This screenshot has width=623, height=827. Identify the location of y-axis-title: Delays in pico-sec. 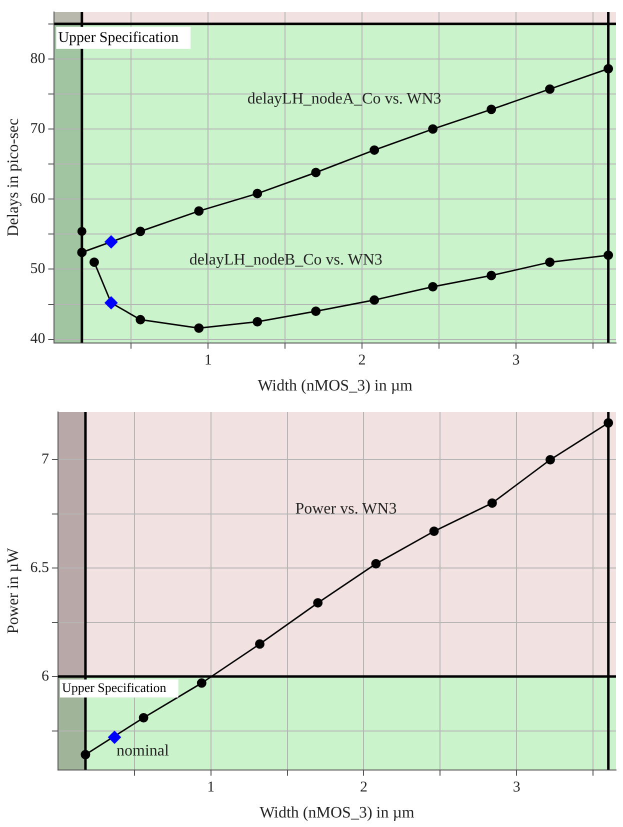
(13, 177).